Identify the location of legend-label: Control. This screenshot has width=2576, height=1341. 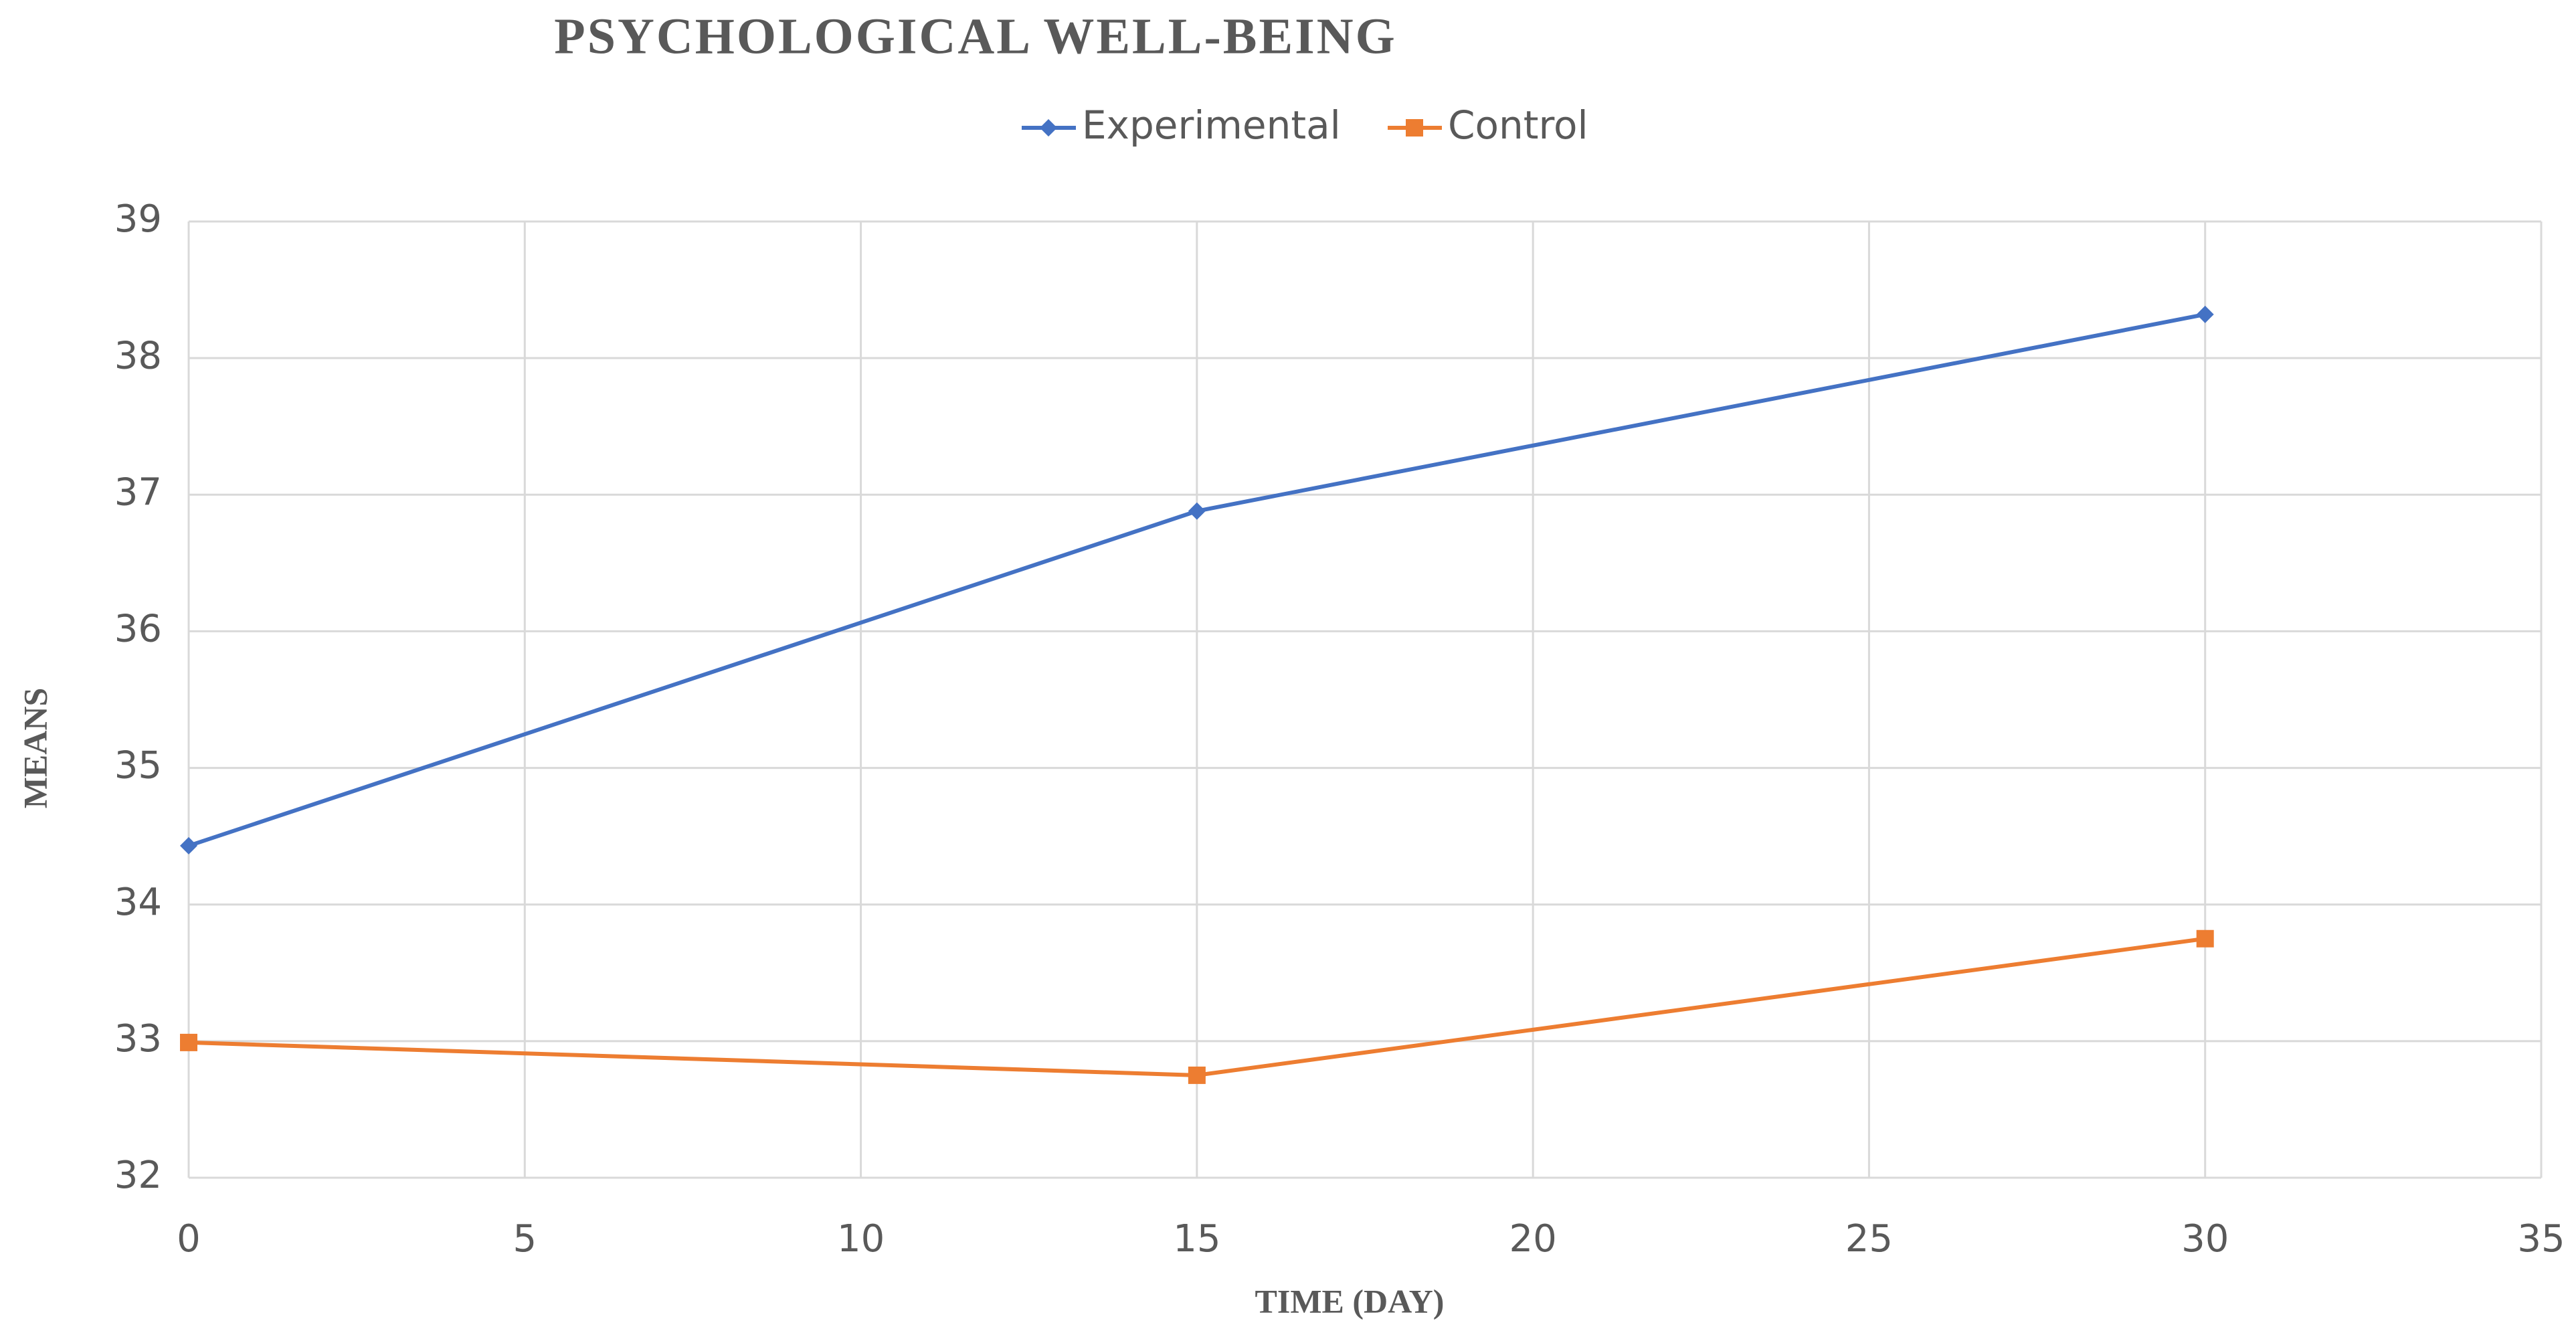
(1518, 125).